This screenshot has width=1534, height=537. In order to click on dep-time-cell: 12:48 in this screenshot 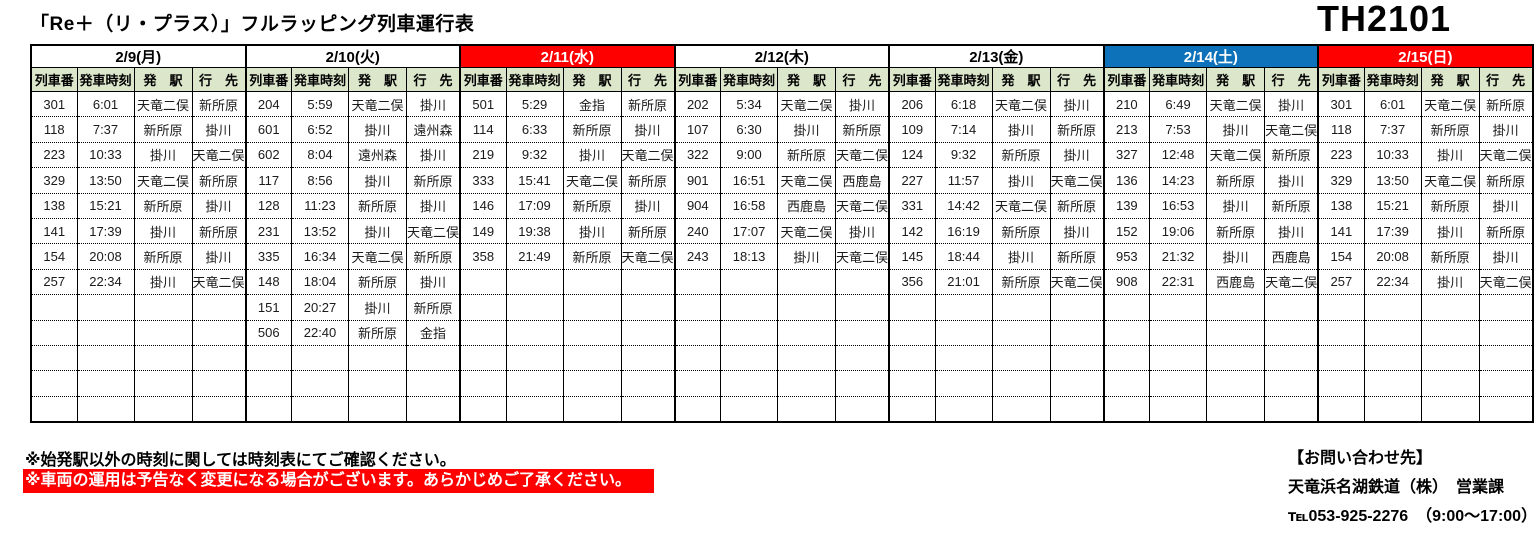, I will do `click(1178, 155)`.